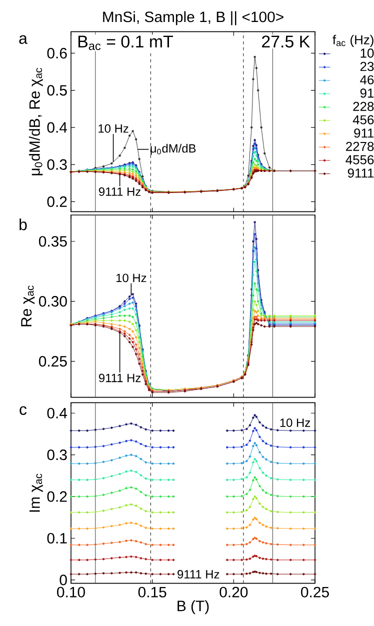 The height and width of the screenshot is (626, 374). I want to click on annotation: 27.5 K, so click(286, 42).